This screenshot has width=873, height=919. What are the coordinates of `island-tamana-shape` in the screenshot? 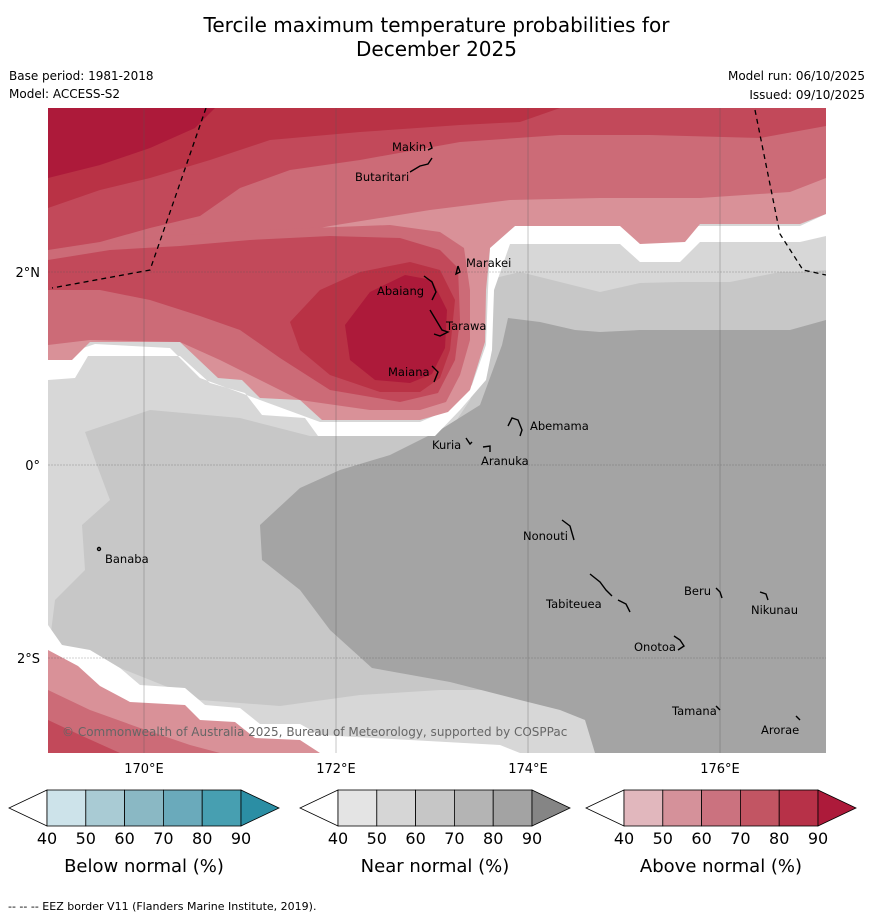 It's located at (718, 708).